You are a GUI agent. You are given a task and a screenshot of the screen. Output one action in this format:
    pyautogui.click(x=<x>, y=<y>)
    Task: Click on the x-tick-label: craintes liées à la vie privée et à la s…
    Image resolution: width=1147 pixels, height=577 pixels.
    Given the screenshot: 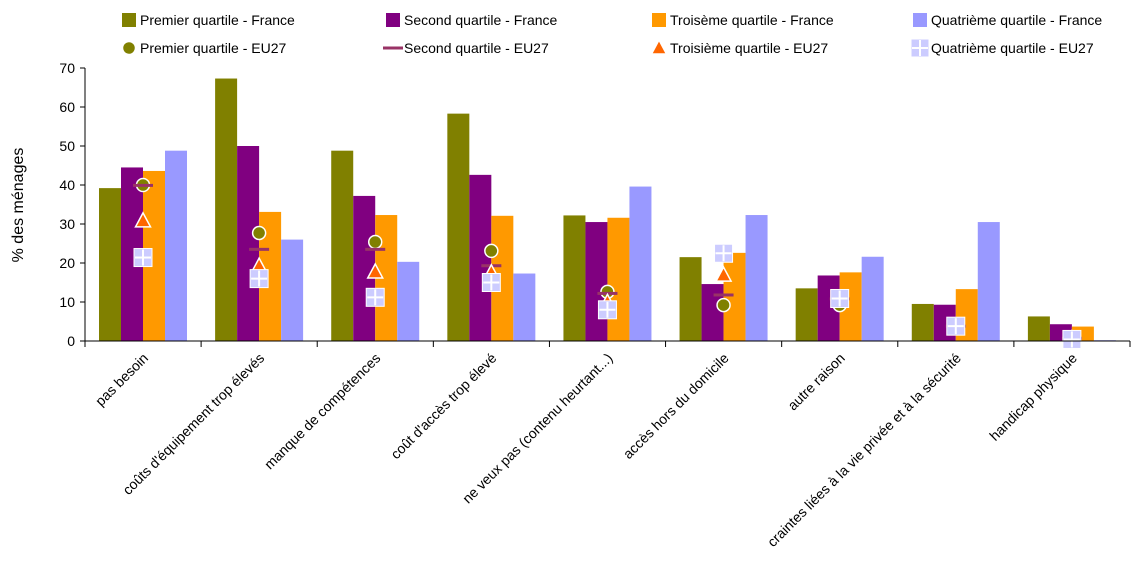 What is the action you would take?
    pyautogui.click(x=864, y=450)
    